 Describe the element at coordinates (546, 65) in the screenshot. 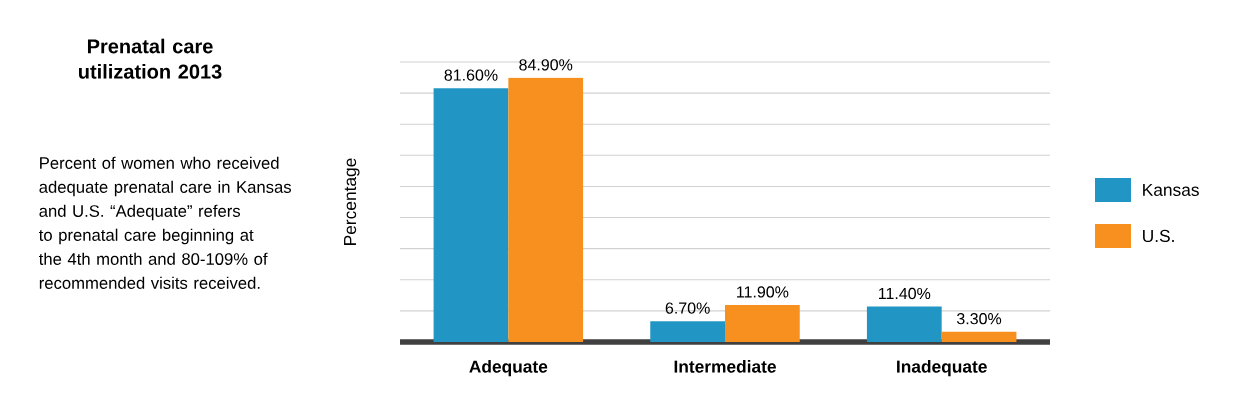

I see `data-label: 84.90%` at that location.